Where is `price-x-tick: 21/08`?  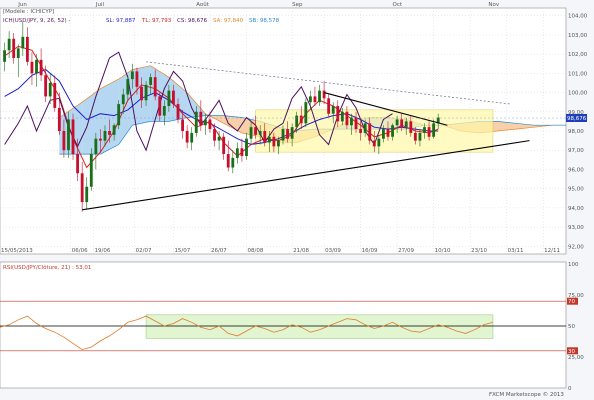
price-x-tick: 21/08 is located at coordinates (301, 251).